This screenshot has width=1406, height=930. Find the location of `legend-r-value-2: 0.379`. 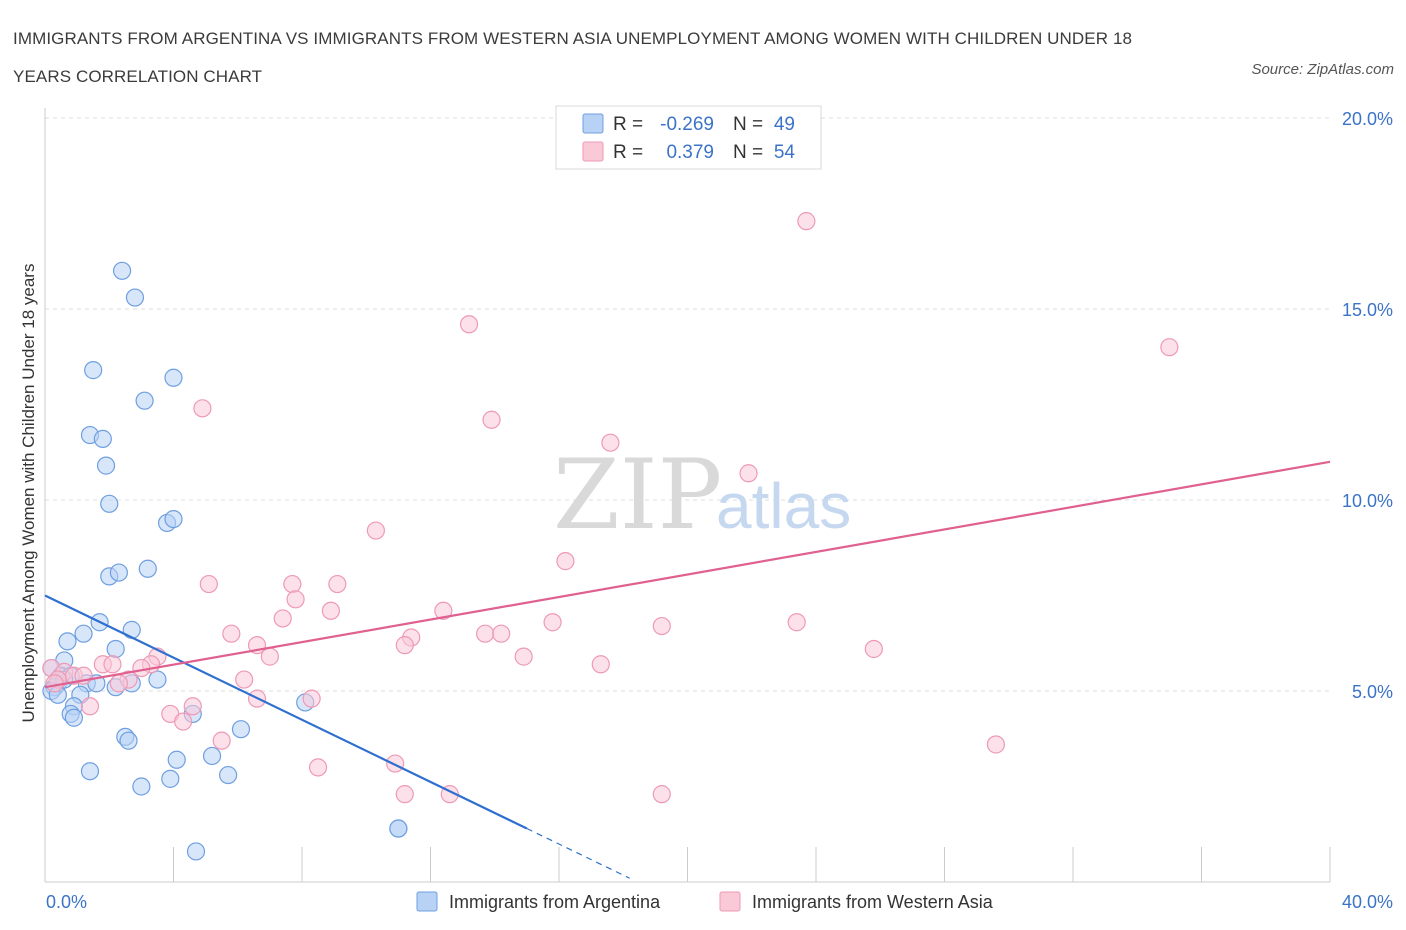

legend-r-value-2: 0.379 is located at coordinates (690, 152).